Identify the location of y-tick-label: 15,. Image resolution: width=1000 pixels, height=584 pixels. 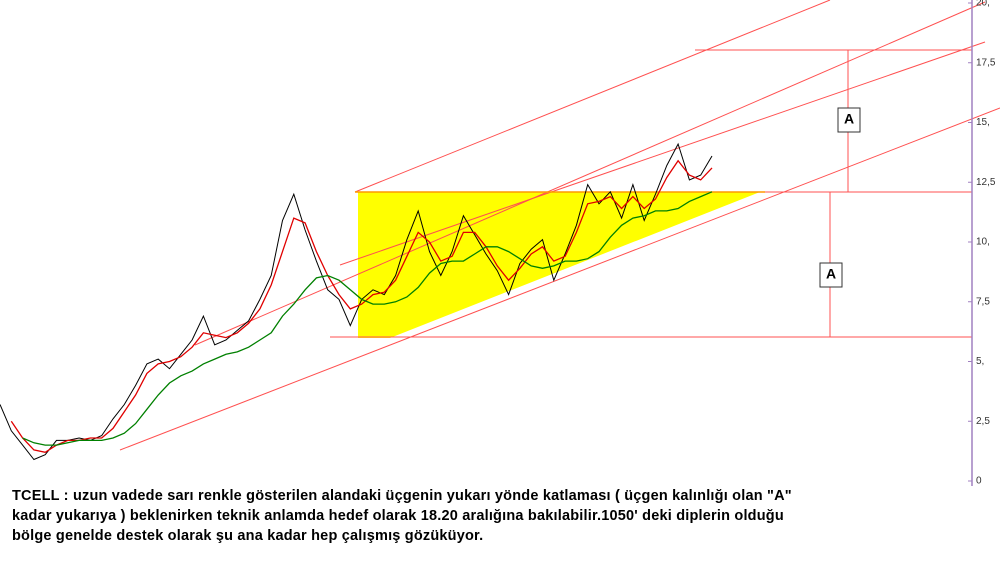
(983, 122).